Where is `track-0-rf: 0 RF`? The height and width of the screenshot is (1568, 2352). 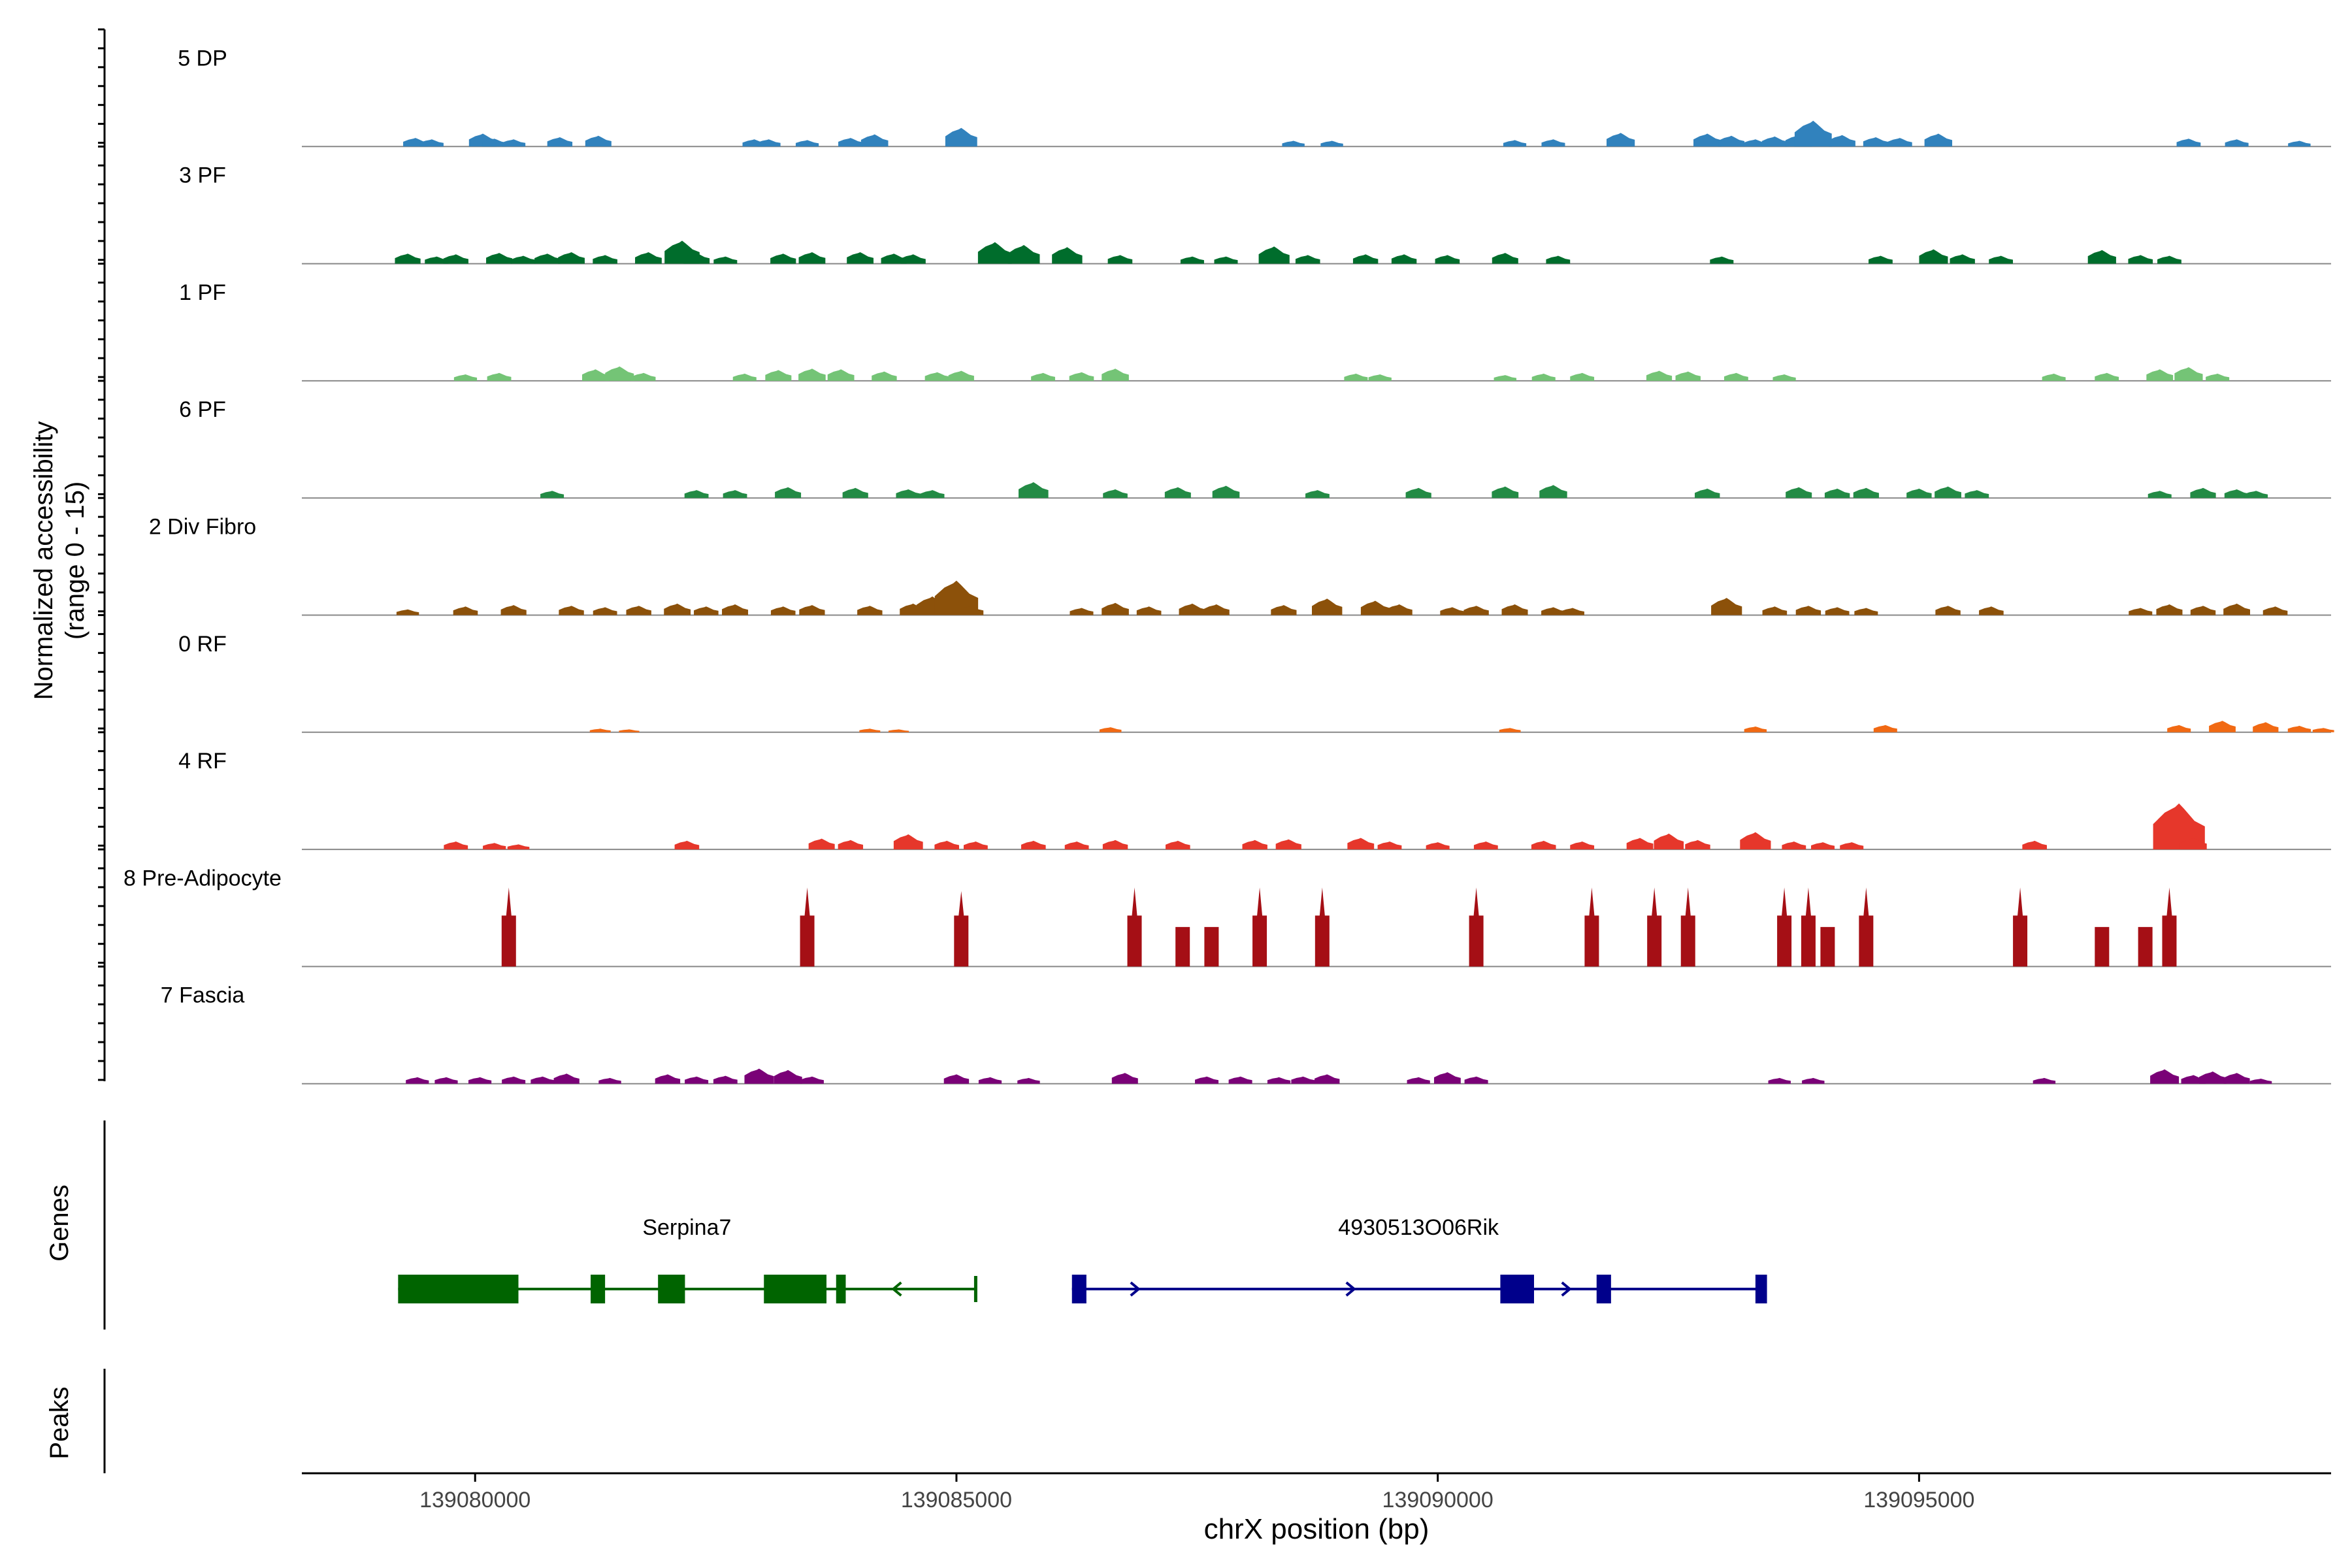 track-0-rf: 0 RF is located at coordinates (1256, 682).